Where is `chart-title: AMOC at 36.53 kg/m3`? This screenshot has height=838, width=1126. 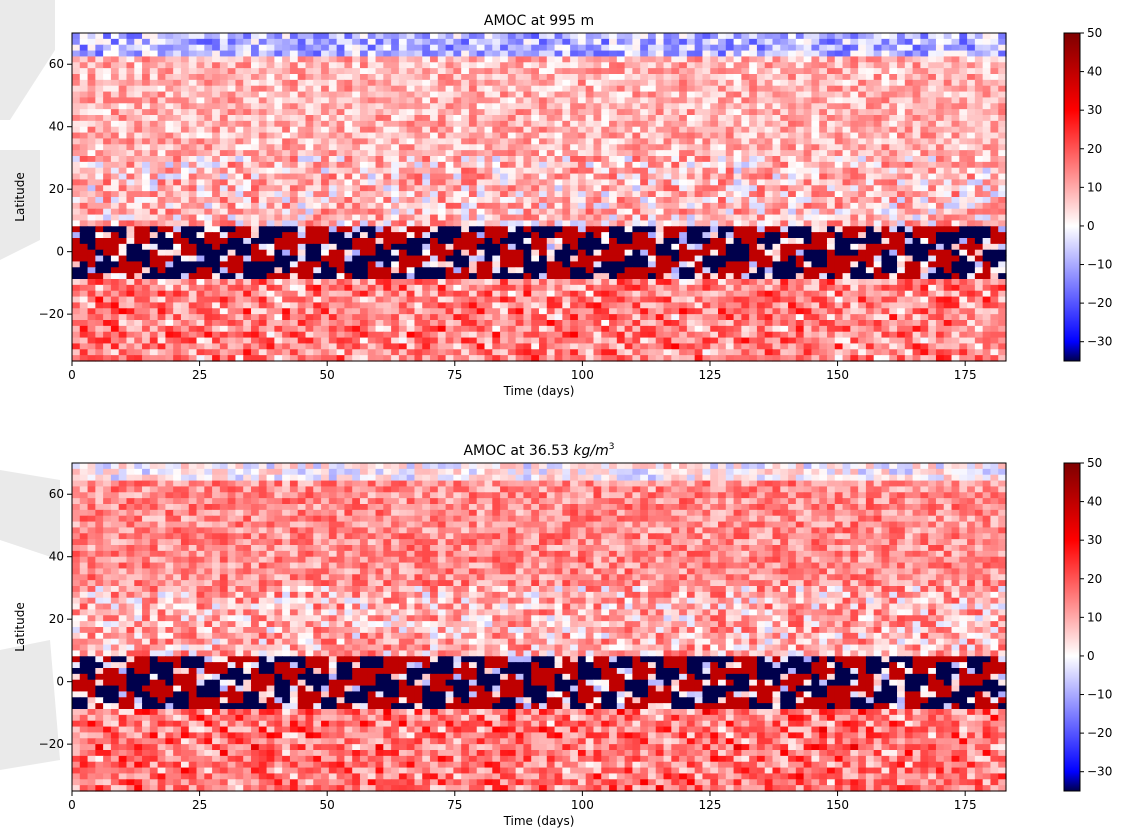 chart-title: AMOC at 36.53 kg/m3 is located at coordinates (538, 450).